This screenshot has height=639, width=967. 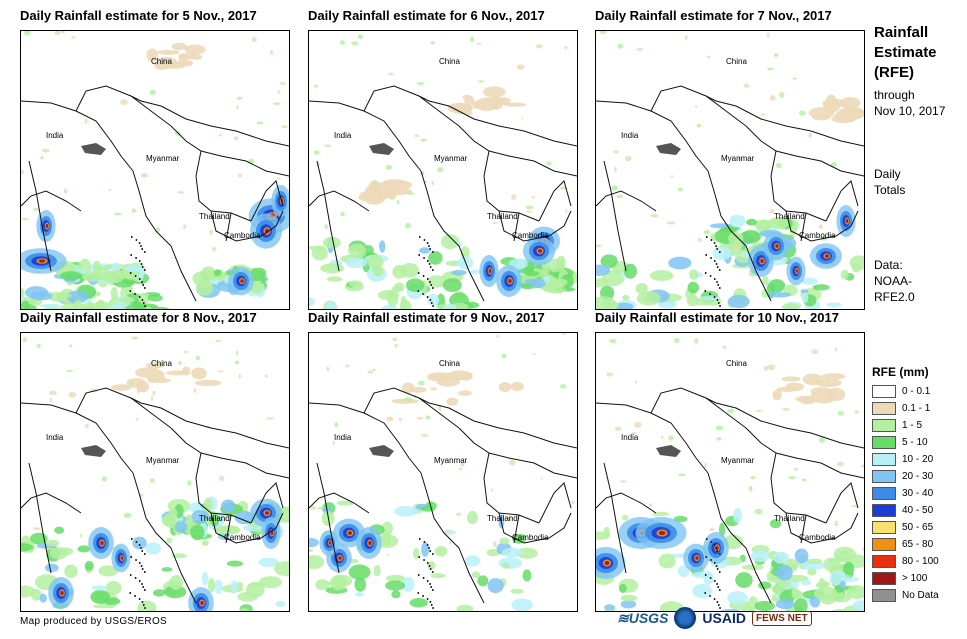 What do you see at coordinates (918, 544) in the screenshot?
I see `legend-label: 65 - 80` at bounding box center [918, 544].